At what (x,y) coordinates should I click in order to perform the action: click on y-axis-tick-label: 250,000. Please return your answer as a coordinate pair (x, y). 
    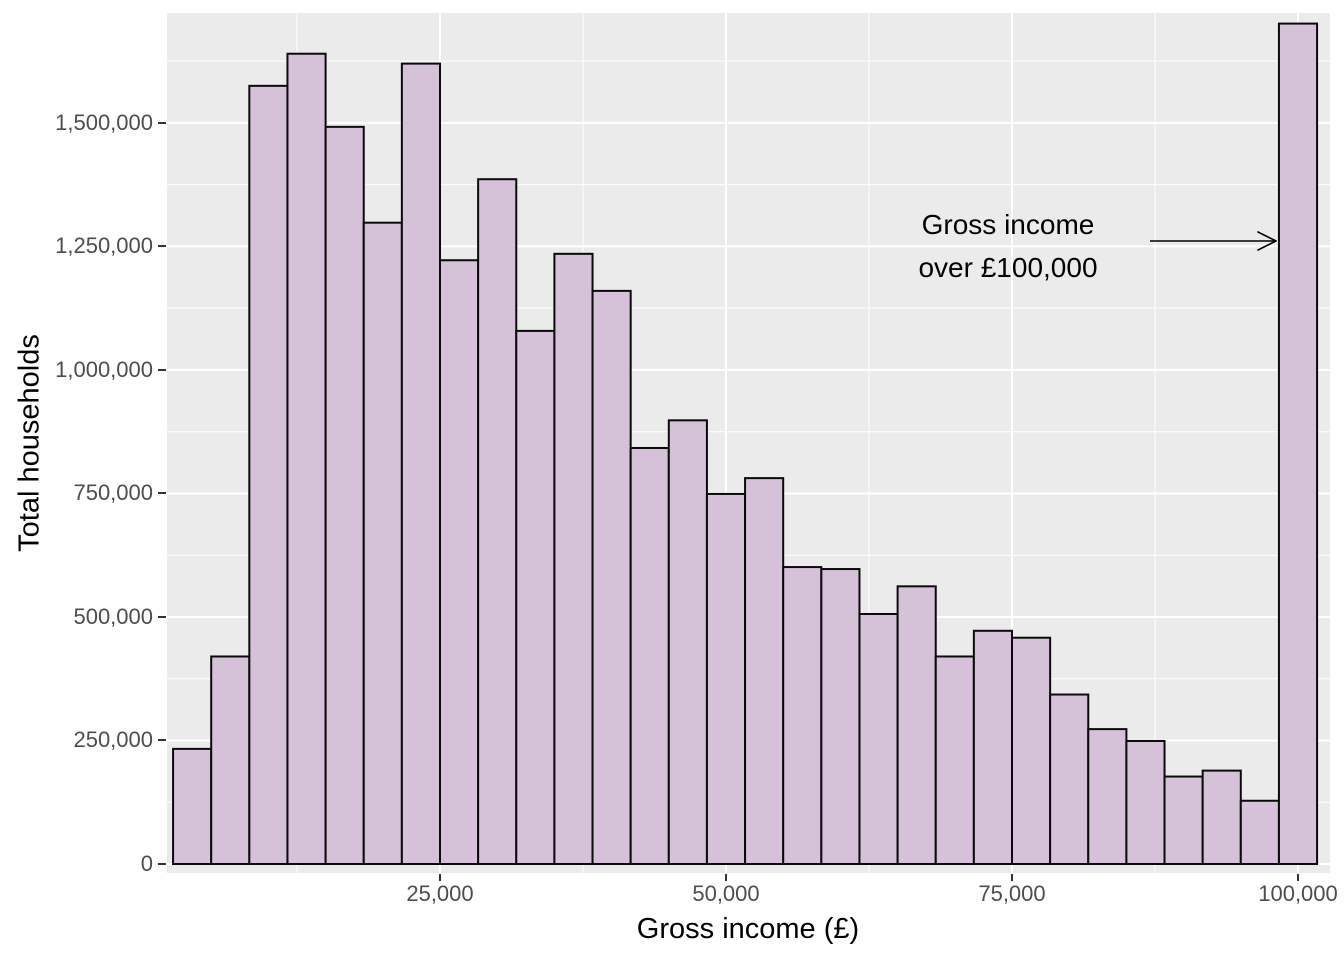
    Looking at the image, I should click on (113, 740).